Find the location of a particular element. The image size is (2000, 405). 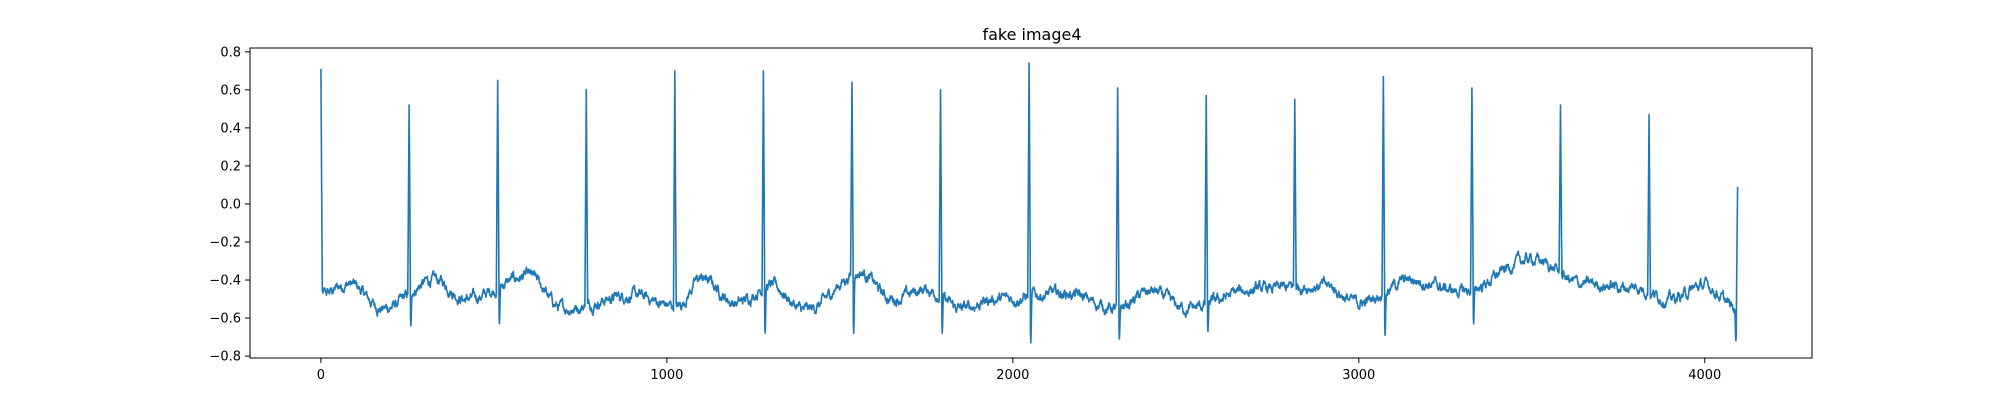

y-tick-label: 0.6 is located at coordinates (230, 90).